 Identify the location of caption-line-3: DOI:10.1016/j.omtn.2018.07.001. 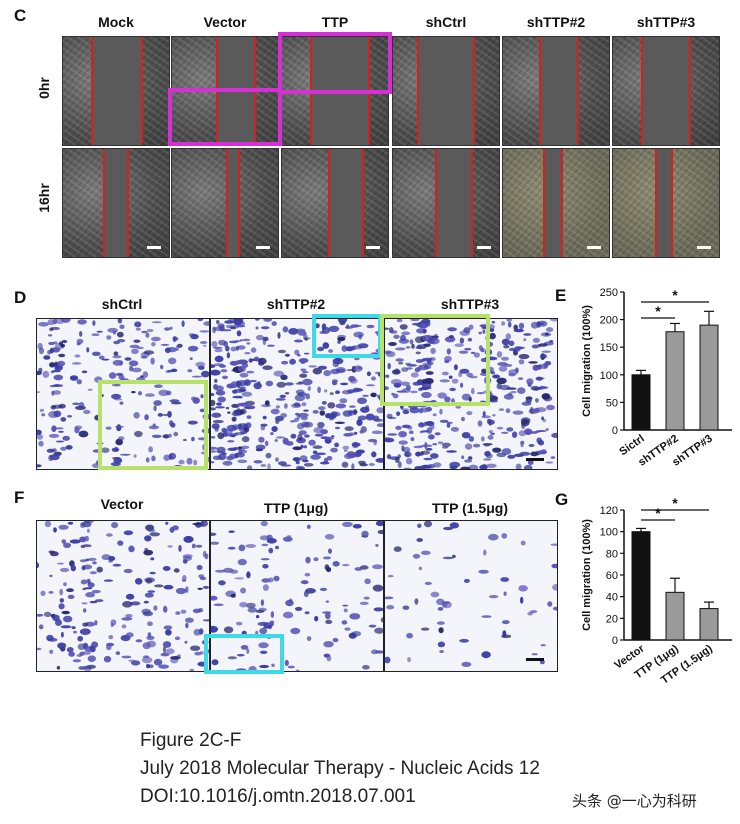
(278, 796).